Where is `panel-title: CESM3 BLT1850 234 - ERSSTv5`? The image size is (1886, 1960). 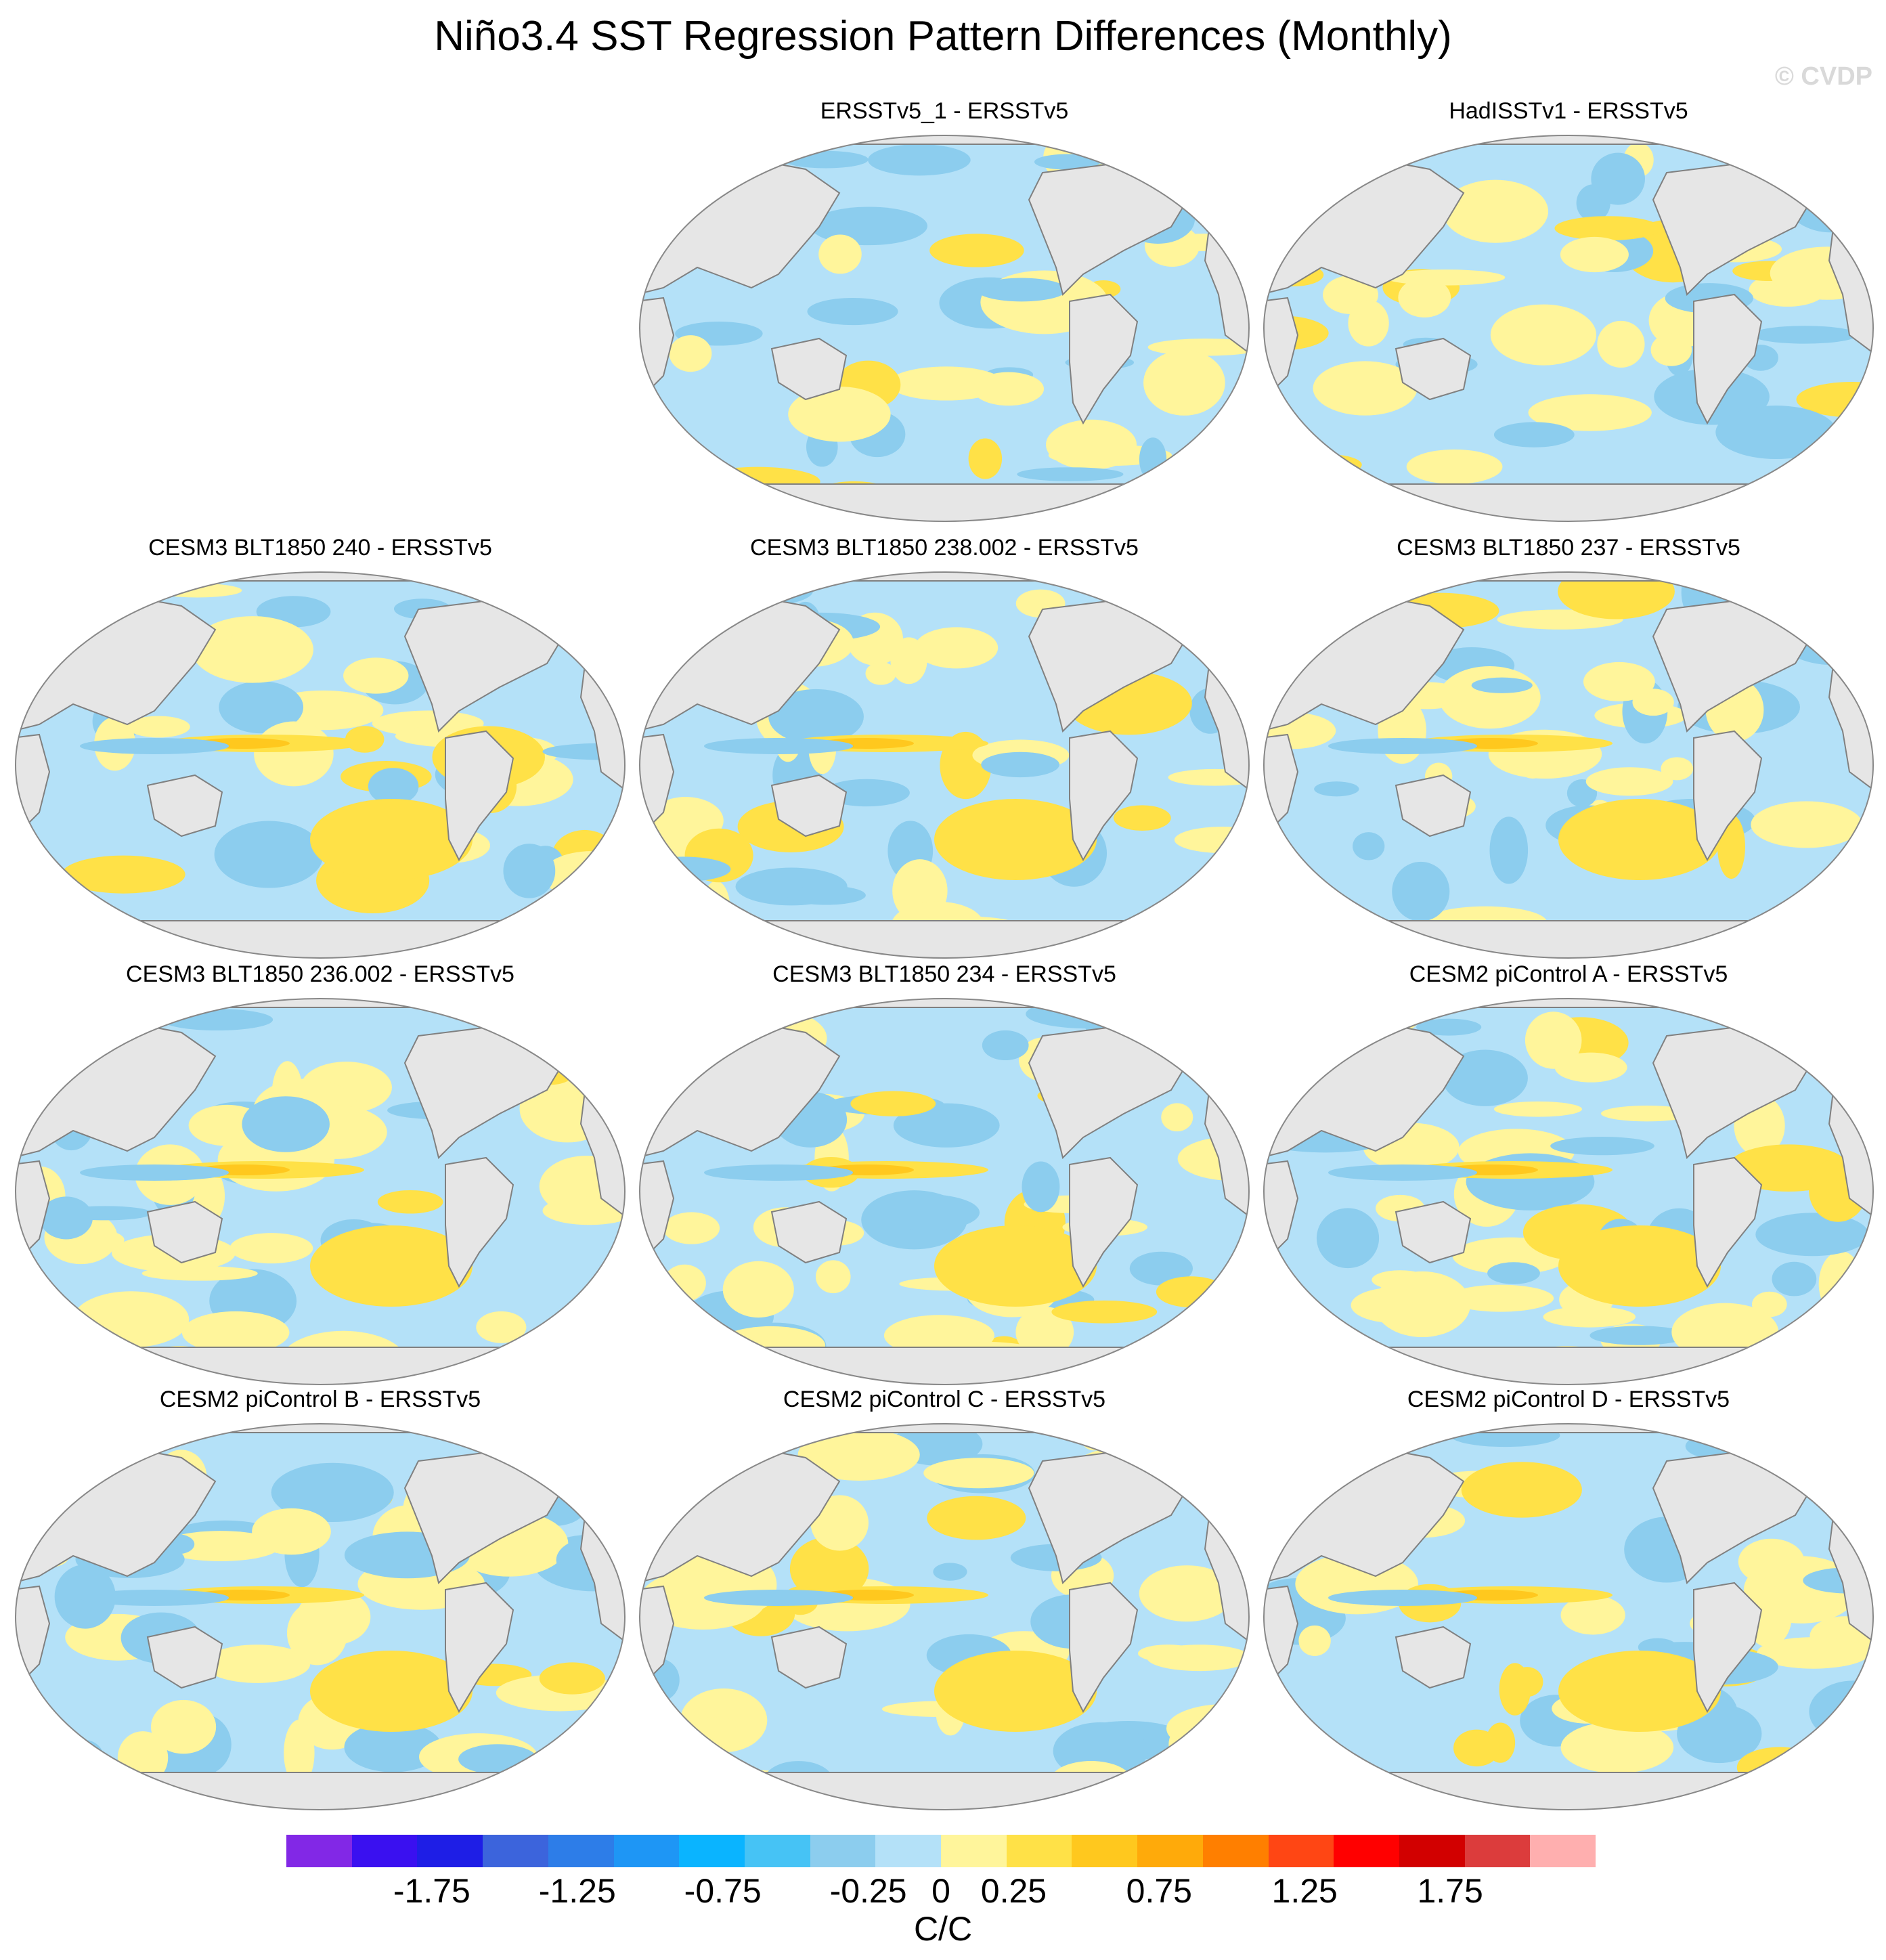 panel-title: CESM3 BLT1850 234 - ERSSTv5 is located at coordinates (944, 974).